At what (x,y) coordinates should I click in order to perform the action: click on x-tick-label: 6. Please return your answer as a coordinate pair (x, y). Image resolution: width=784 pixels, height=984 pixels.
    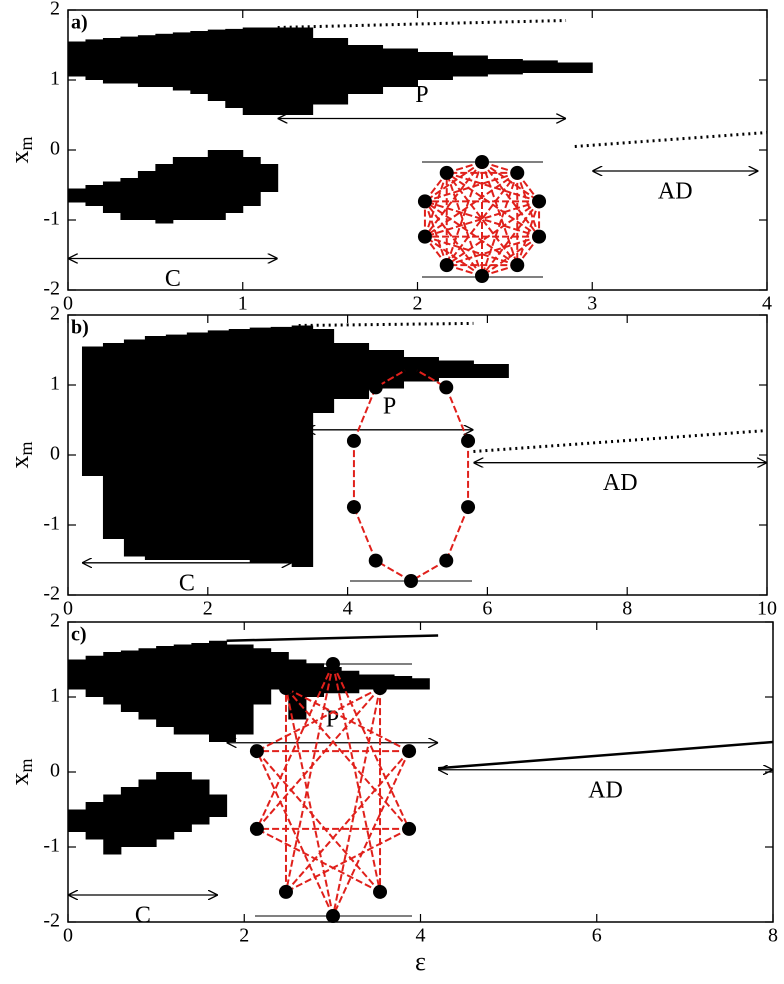
    Looking at the image, I should click on (487, 609).